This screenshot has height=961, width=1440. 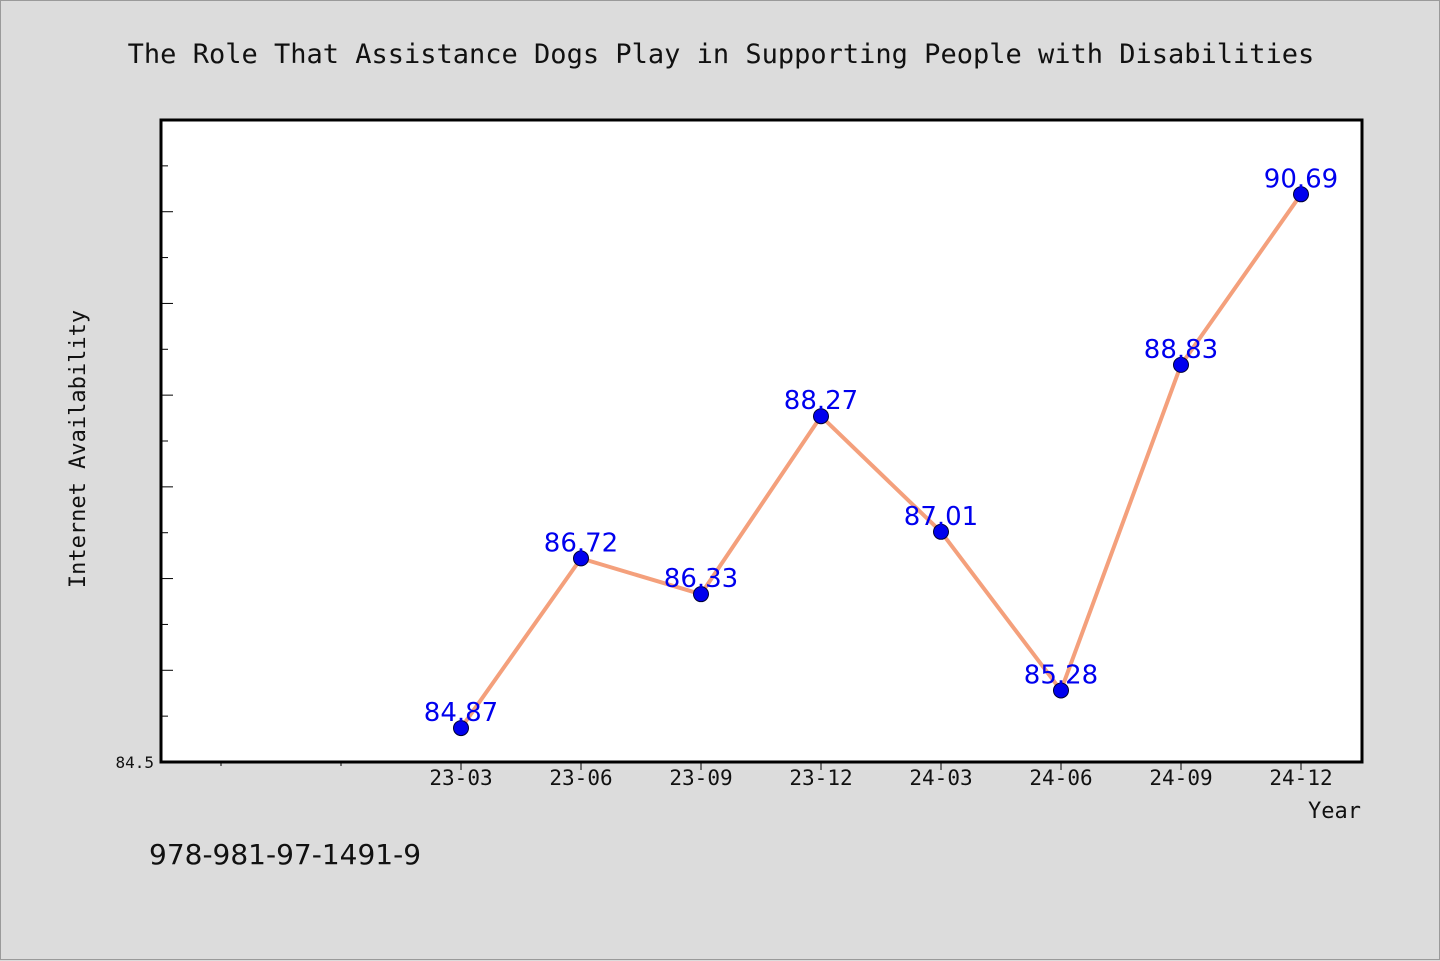 I want to click on y-axis-label: Internet Availability, so click(x=78, y=449).